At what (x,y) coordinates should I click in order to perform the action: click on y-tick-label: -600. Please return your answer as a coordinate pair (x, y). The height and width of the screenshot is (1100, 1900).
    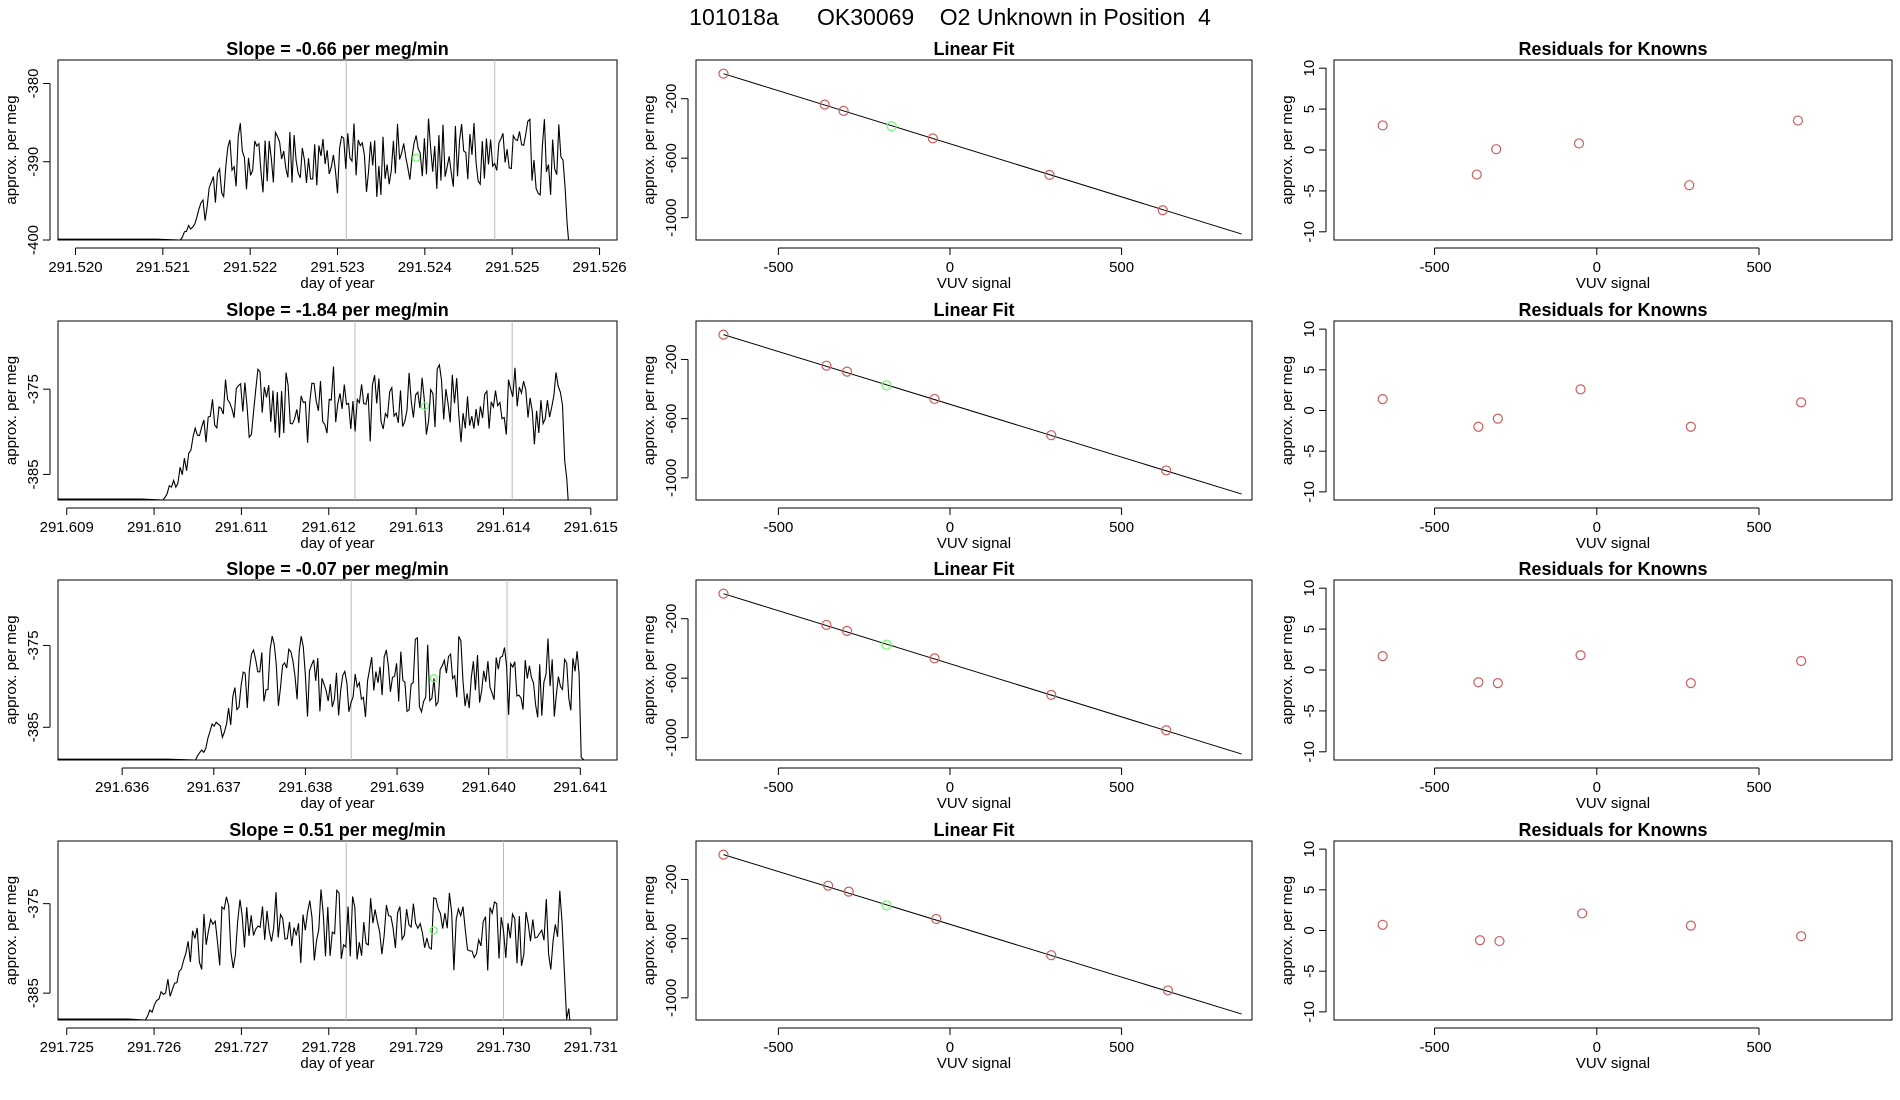
    Looking at the image, I should click on (671, 678).